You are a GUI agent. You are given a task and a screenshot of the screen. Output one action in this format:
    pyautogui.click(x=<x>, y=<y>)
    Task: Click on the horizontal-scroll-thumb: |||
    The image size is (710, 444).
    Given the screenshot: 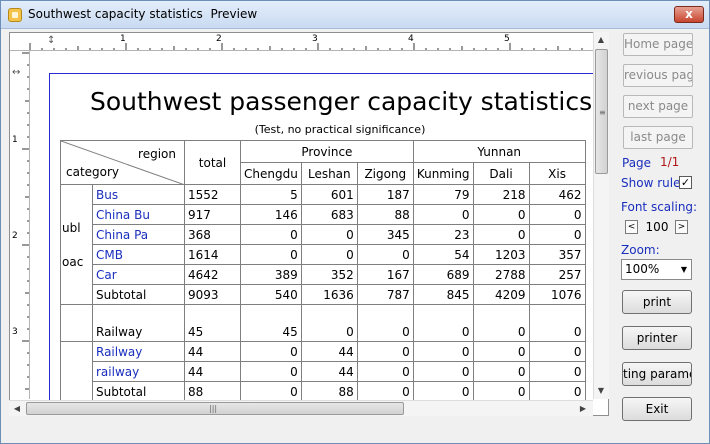 What is the action you would take?
    pyautogui.click(x=215, y=408)
    